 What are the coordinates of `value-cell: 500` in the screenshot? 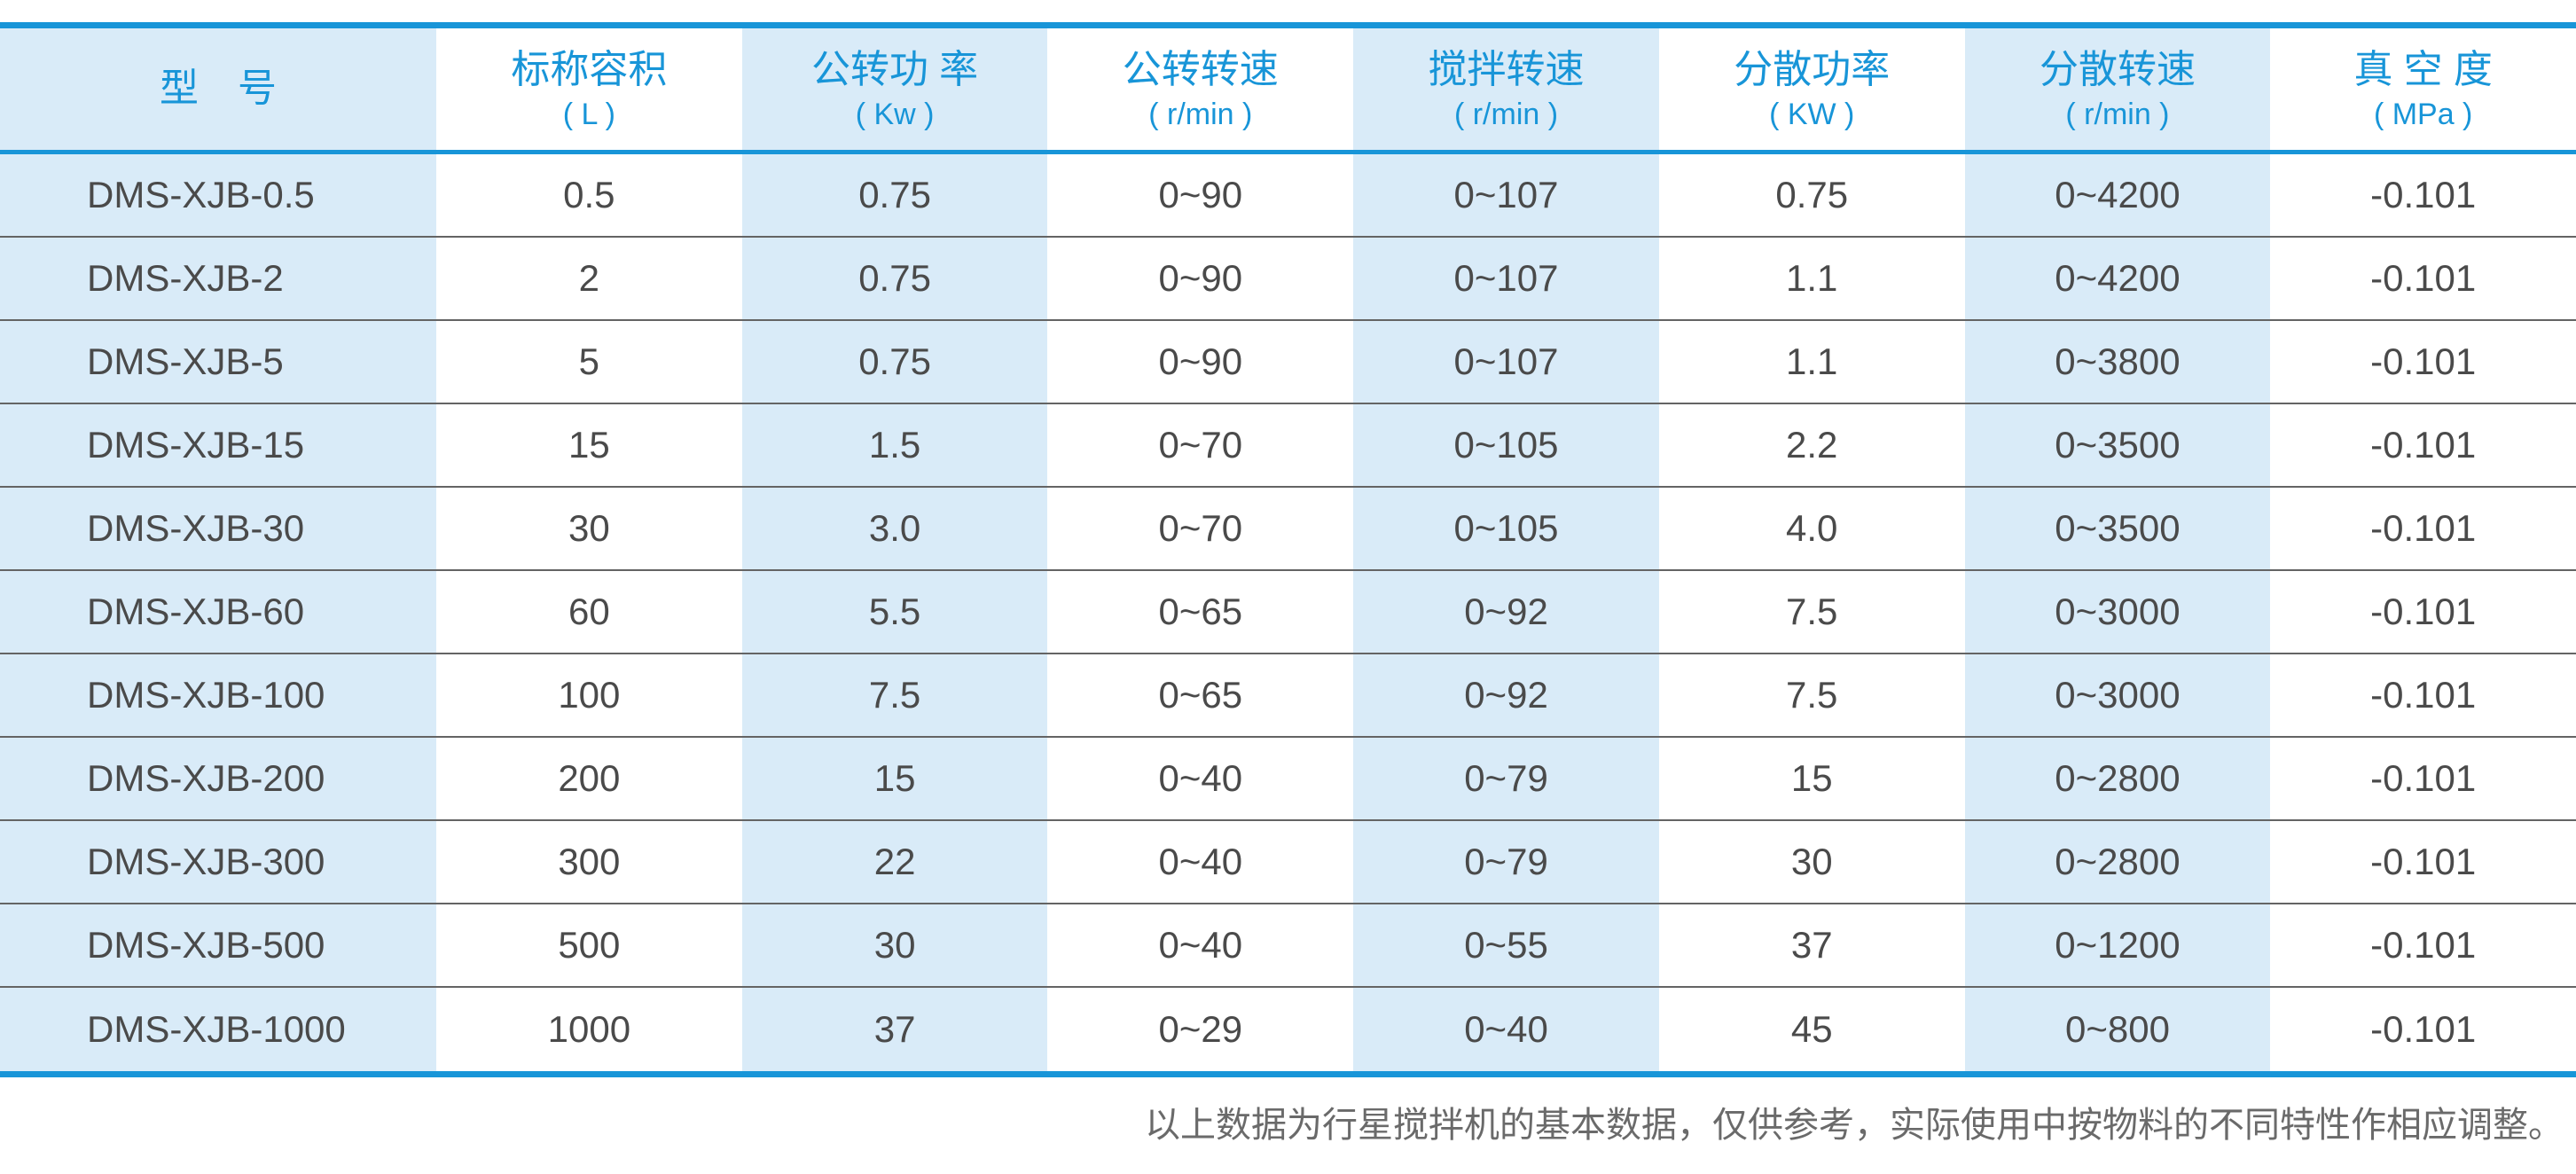 It's located at (589, 945).